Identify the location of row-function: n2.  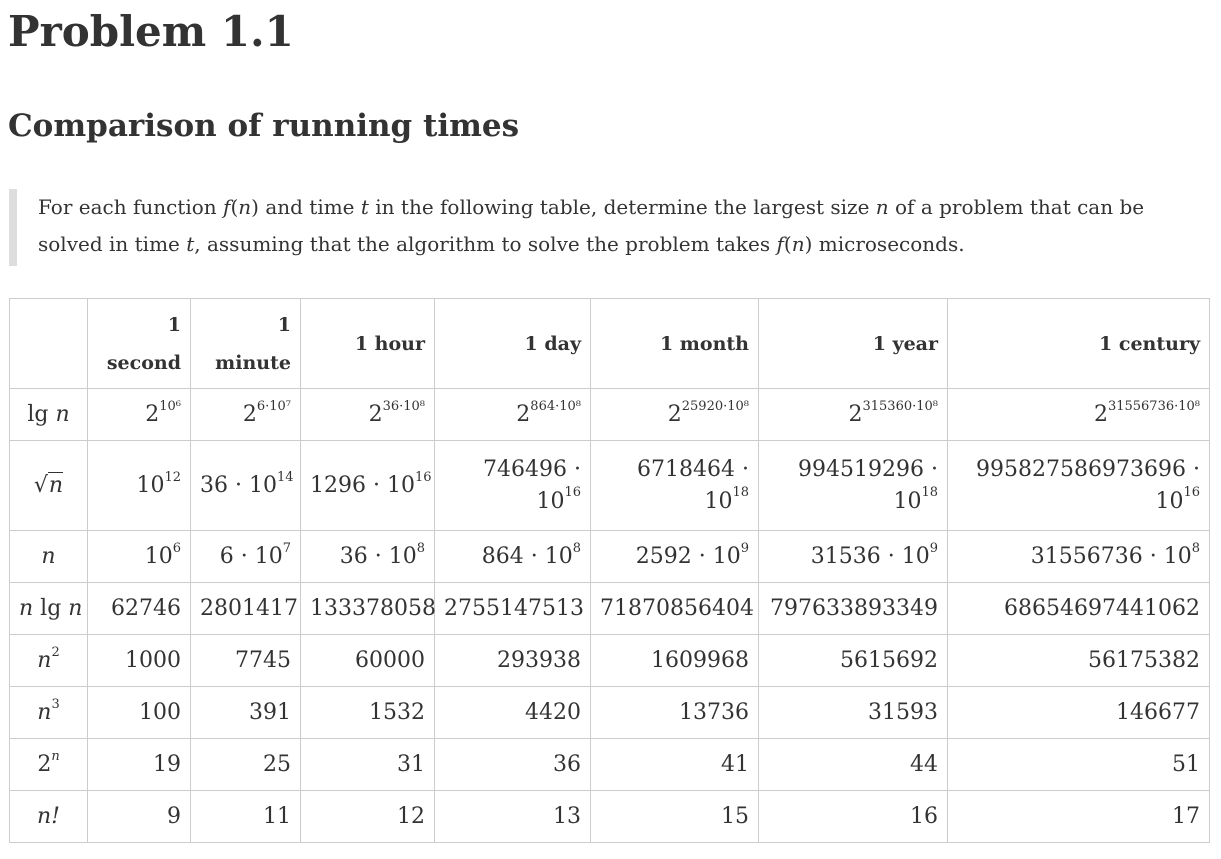
(48, 660).